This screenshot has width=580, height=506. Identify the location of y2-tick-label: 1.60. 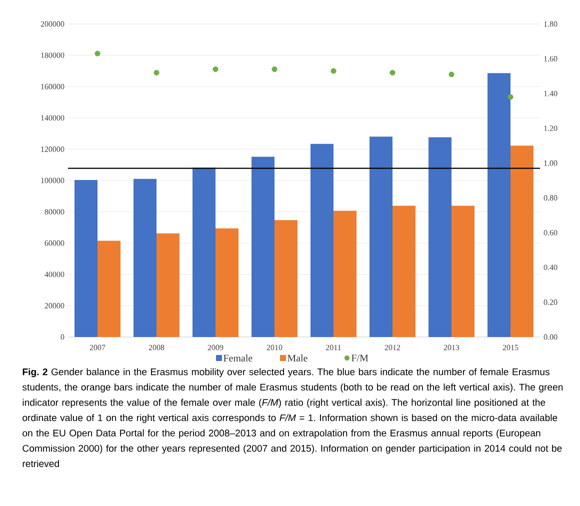
(551, 59).